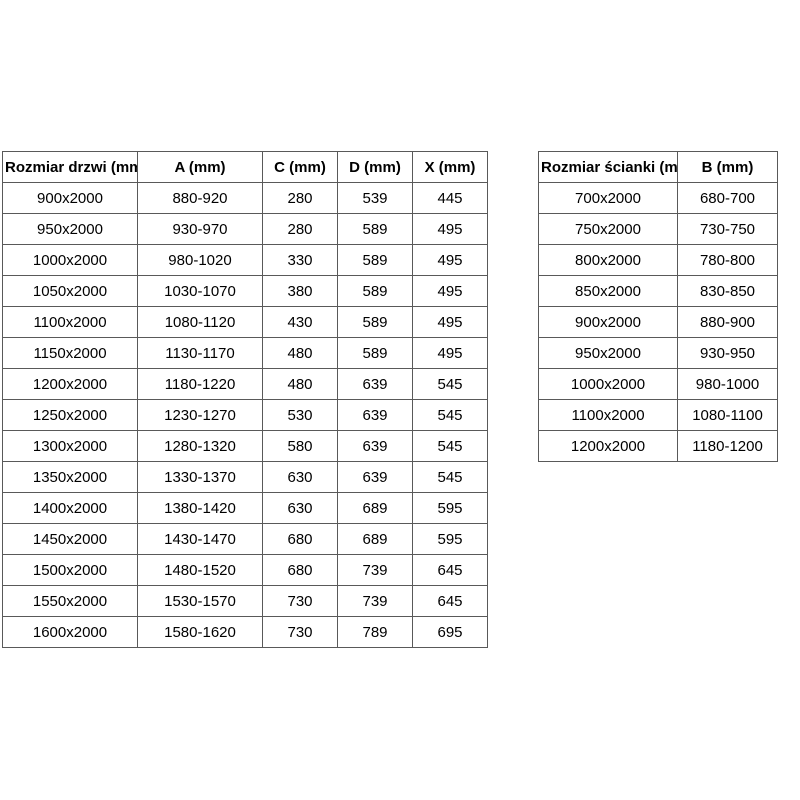 The height and width of the screenshot is (800, 800). What do you see at coordinates (200, 415) in the screenshot?
I see `table-cell: 1230-1270` at bounding box center [200, 415].